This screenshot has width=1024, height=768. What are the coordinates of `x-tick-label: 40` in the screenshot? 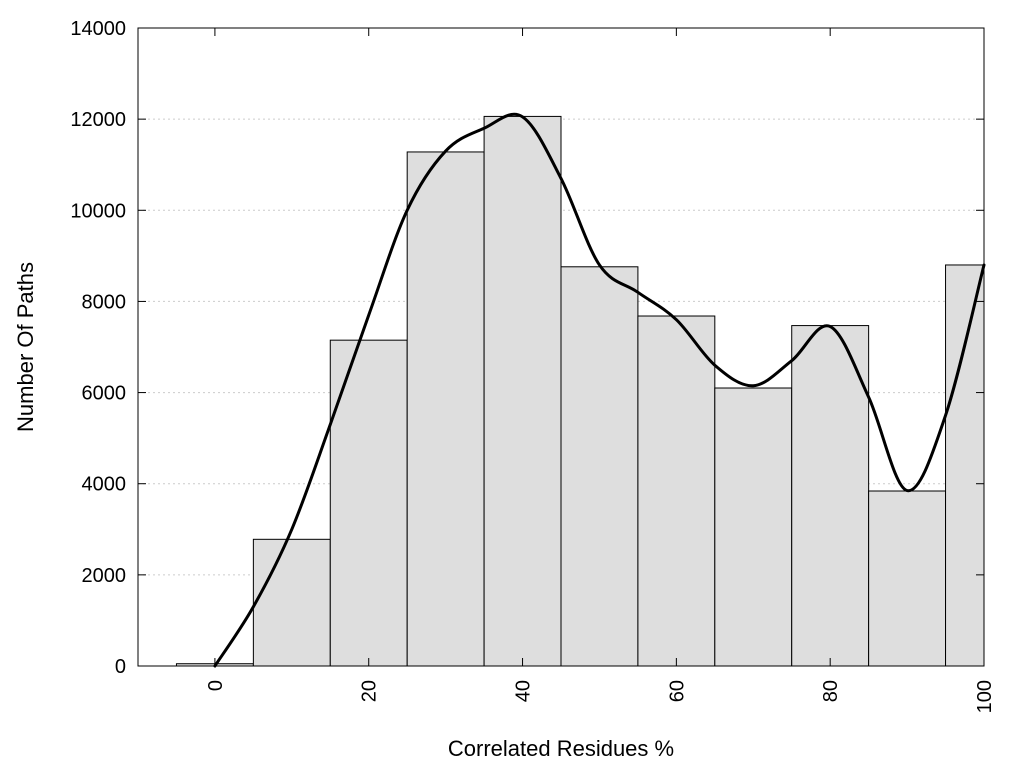 It's located at (524, 691).